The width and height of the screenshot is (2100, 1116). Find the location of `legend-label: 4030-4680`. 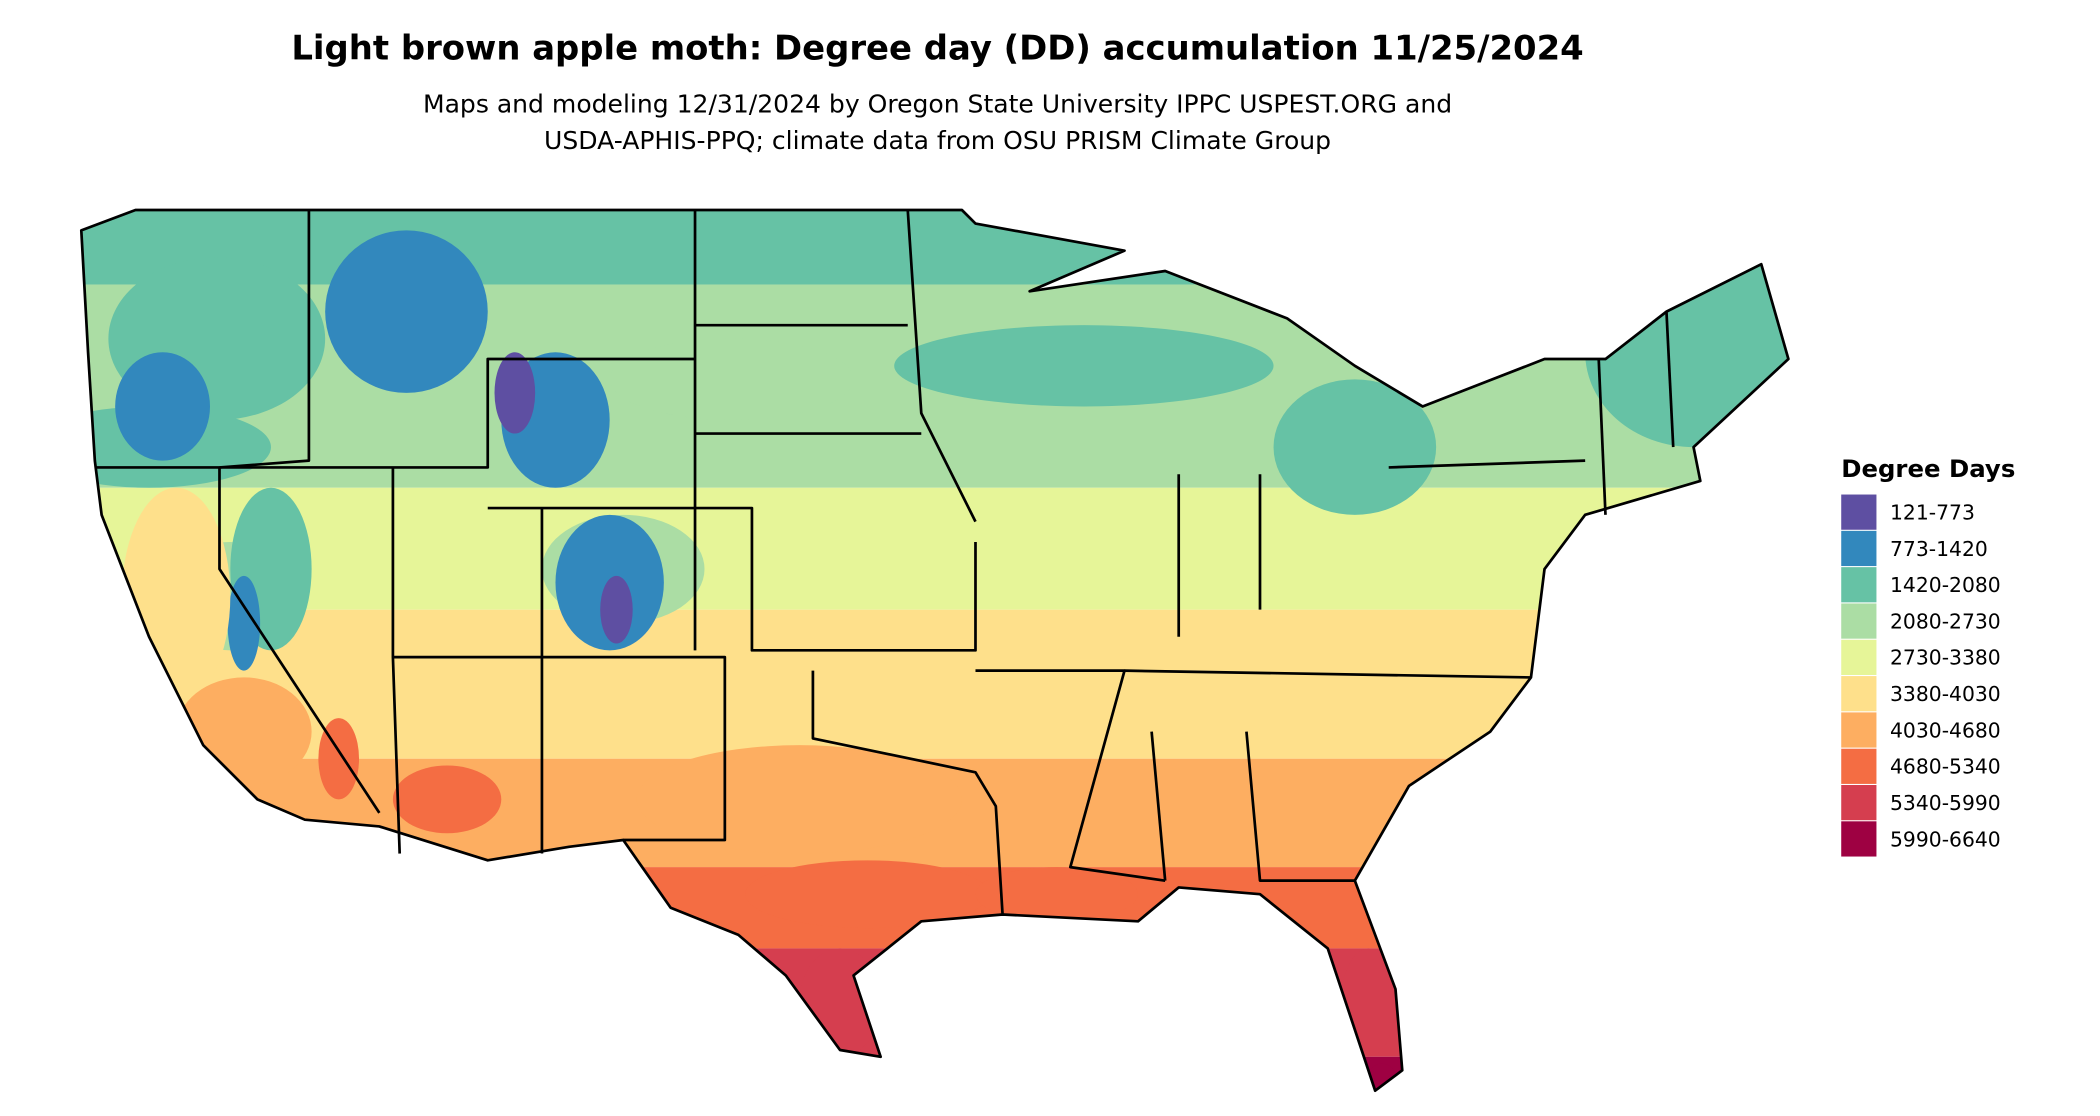

legend-label: 4030-4680 is located at coordinates (1945, 730).